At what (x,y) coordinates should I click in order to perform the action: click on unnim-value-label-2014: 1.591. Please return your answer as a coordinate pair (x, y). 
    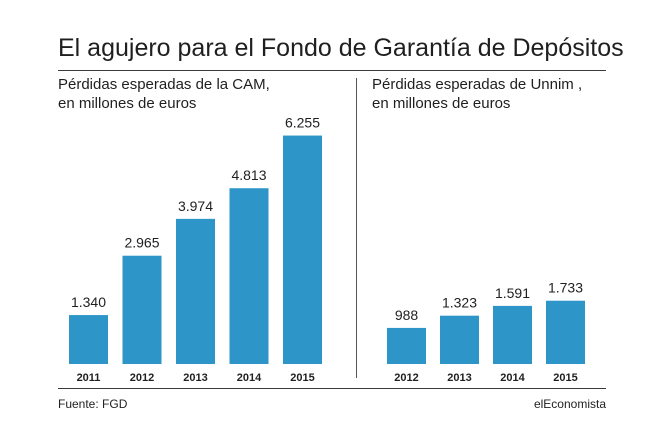
    Looking at the image, I should click on (512, 293).